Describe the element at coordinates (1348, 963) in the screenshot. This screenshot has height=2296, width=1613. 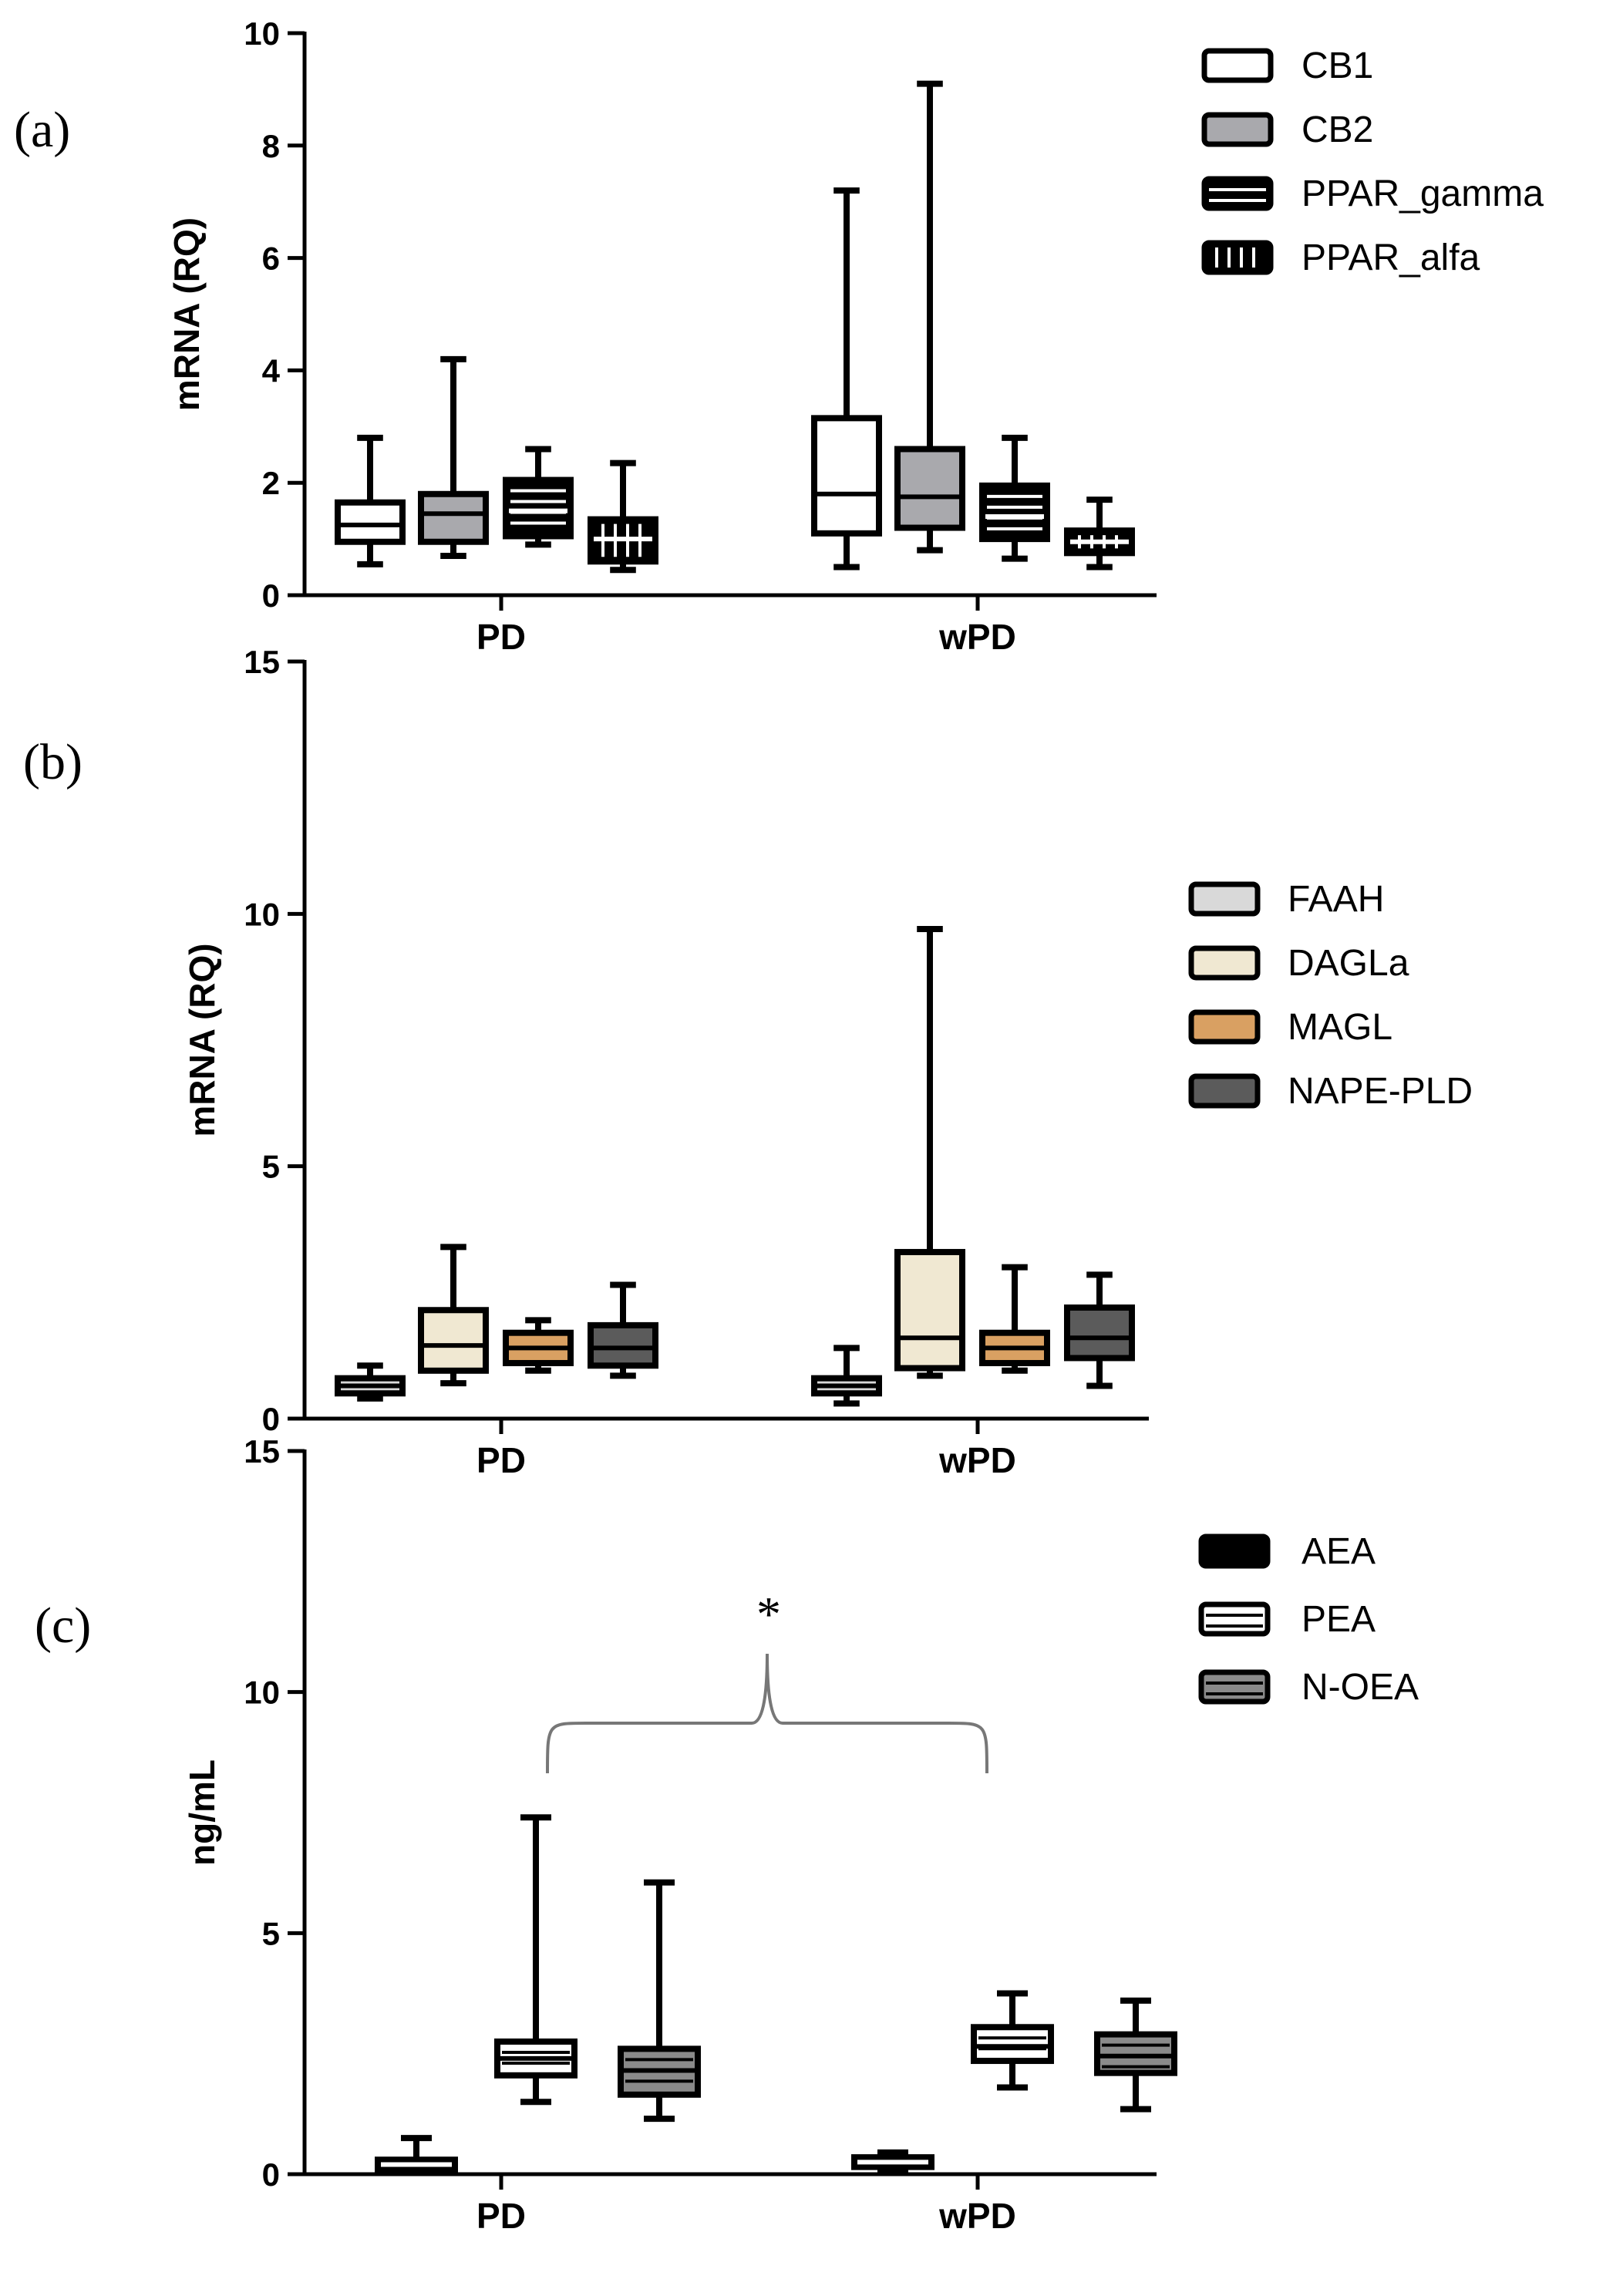
I see `legend-label: DAGLa` at that location.